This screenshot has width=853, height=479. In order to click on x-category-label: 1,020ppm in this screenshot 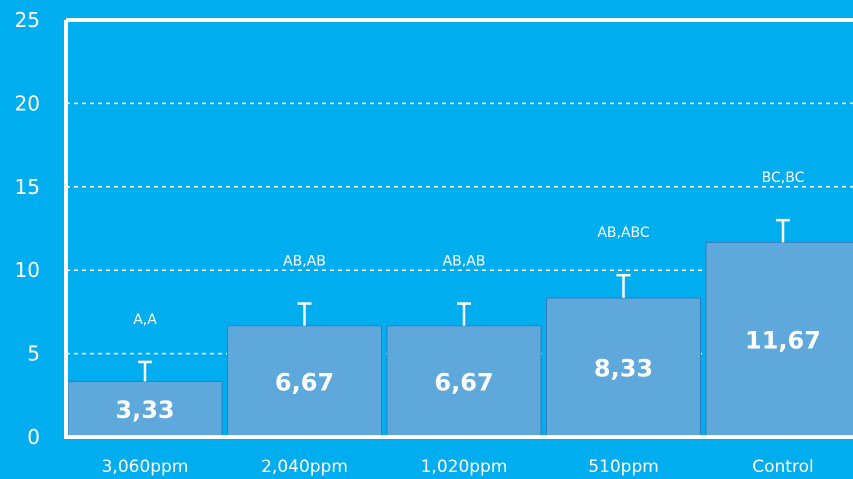, I will do `click(464, 467)`.